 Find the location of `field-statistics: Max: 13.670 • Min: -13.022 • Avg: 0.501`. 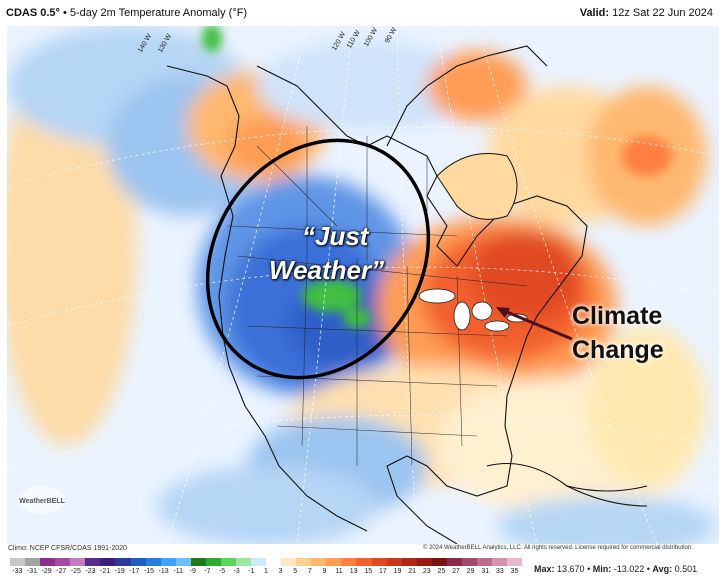

field-statistics: Max: 13.670 • Min: -13.022 • Avg: 0.501 is located at coordinates (616, 569).